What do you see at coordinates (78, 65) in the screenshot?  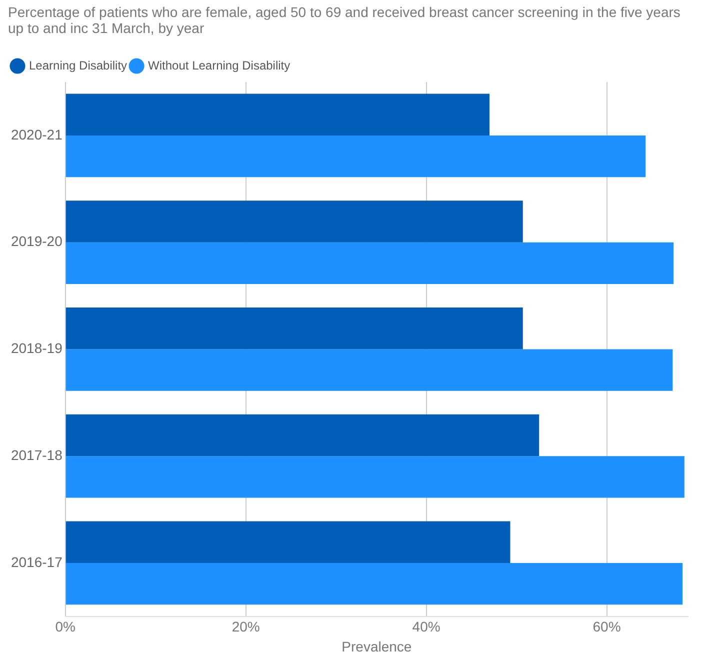 I see `legend-label: Learning Disability` at bounding box center [78, 65].